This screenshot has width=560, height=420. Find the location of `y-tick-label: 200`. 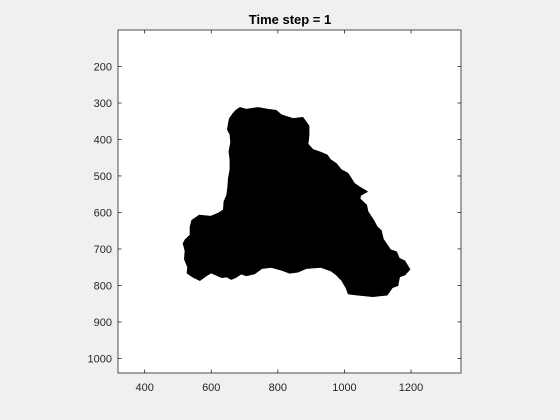

y-tick-label: 200 is located at coordinates (103, 67).